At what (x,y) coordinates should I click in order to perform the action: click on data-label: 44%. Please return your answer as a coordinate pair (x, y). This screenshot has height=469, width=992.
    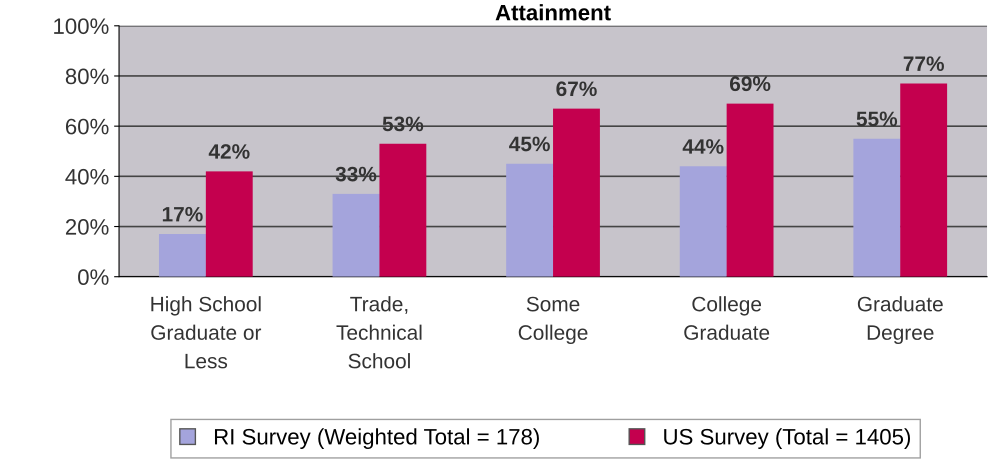
    Looking at the image, I should click on (703, 146).